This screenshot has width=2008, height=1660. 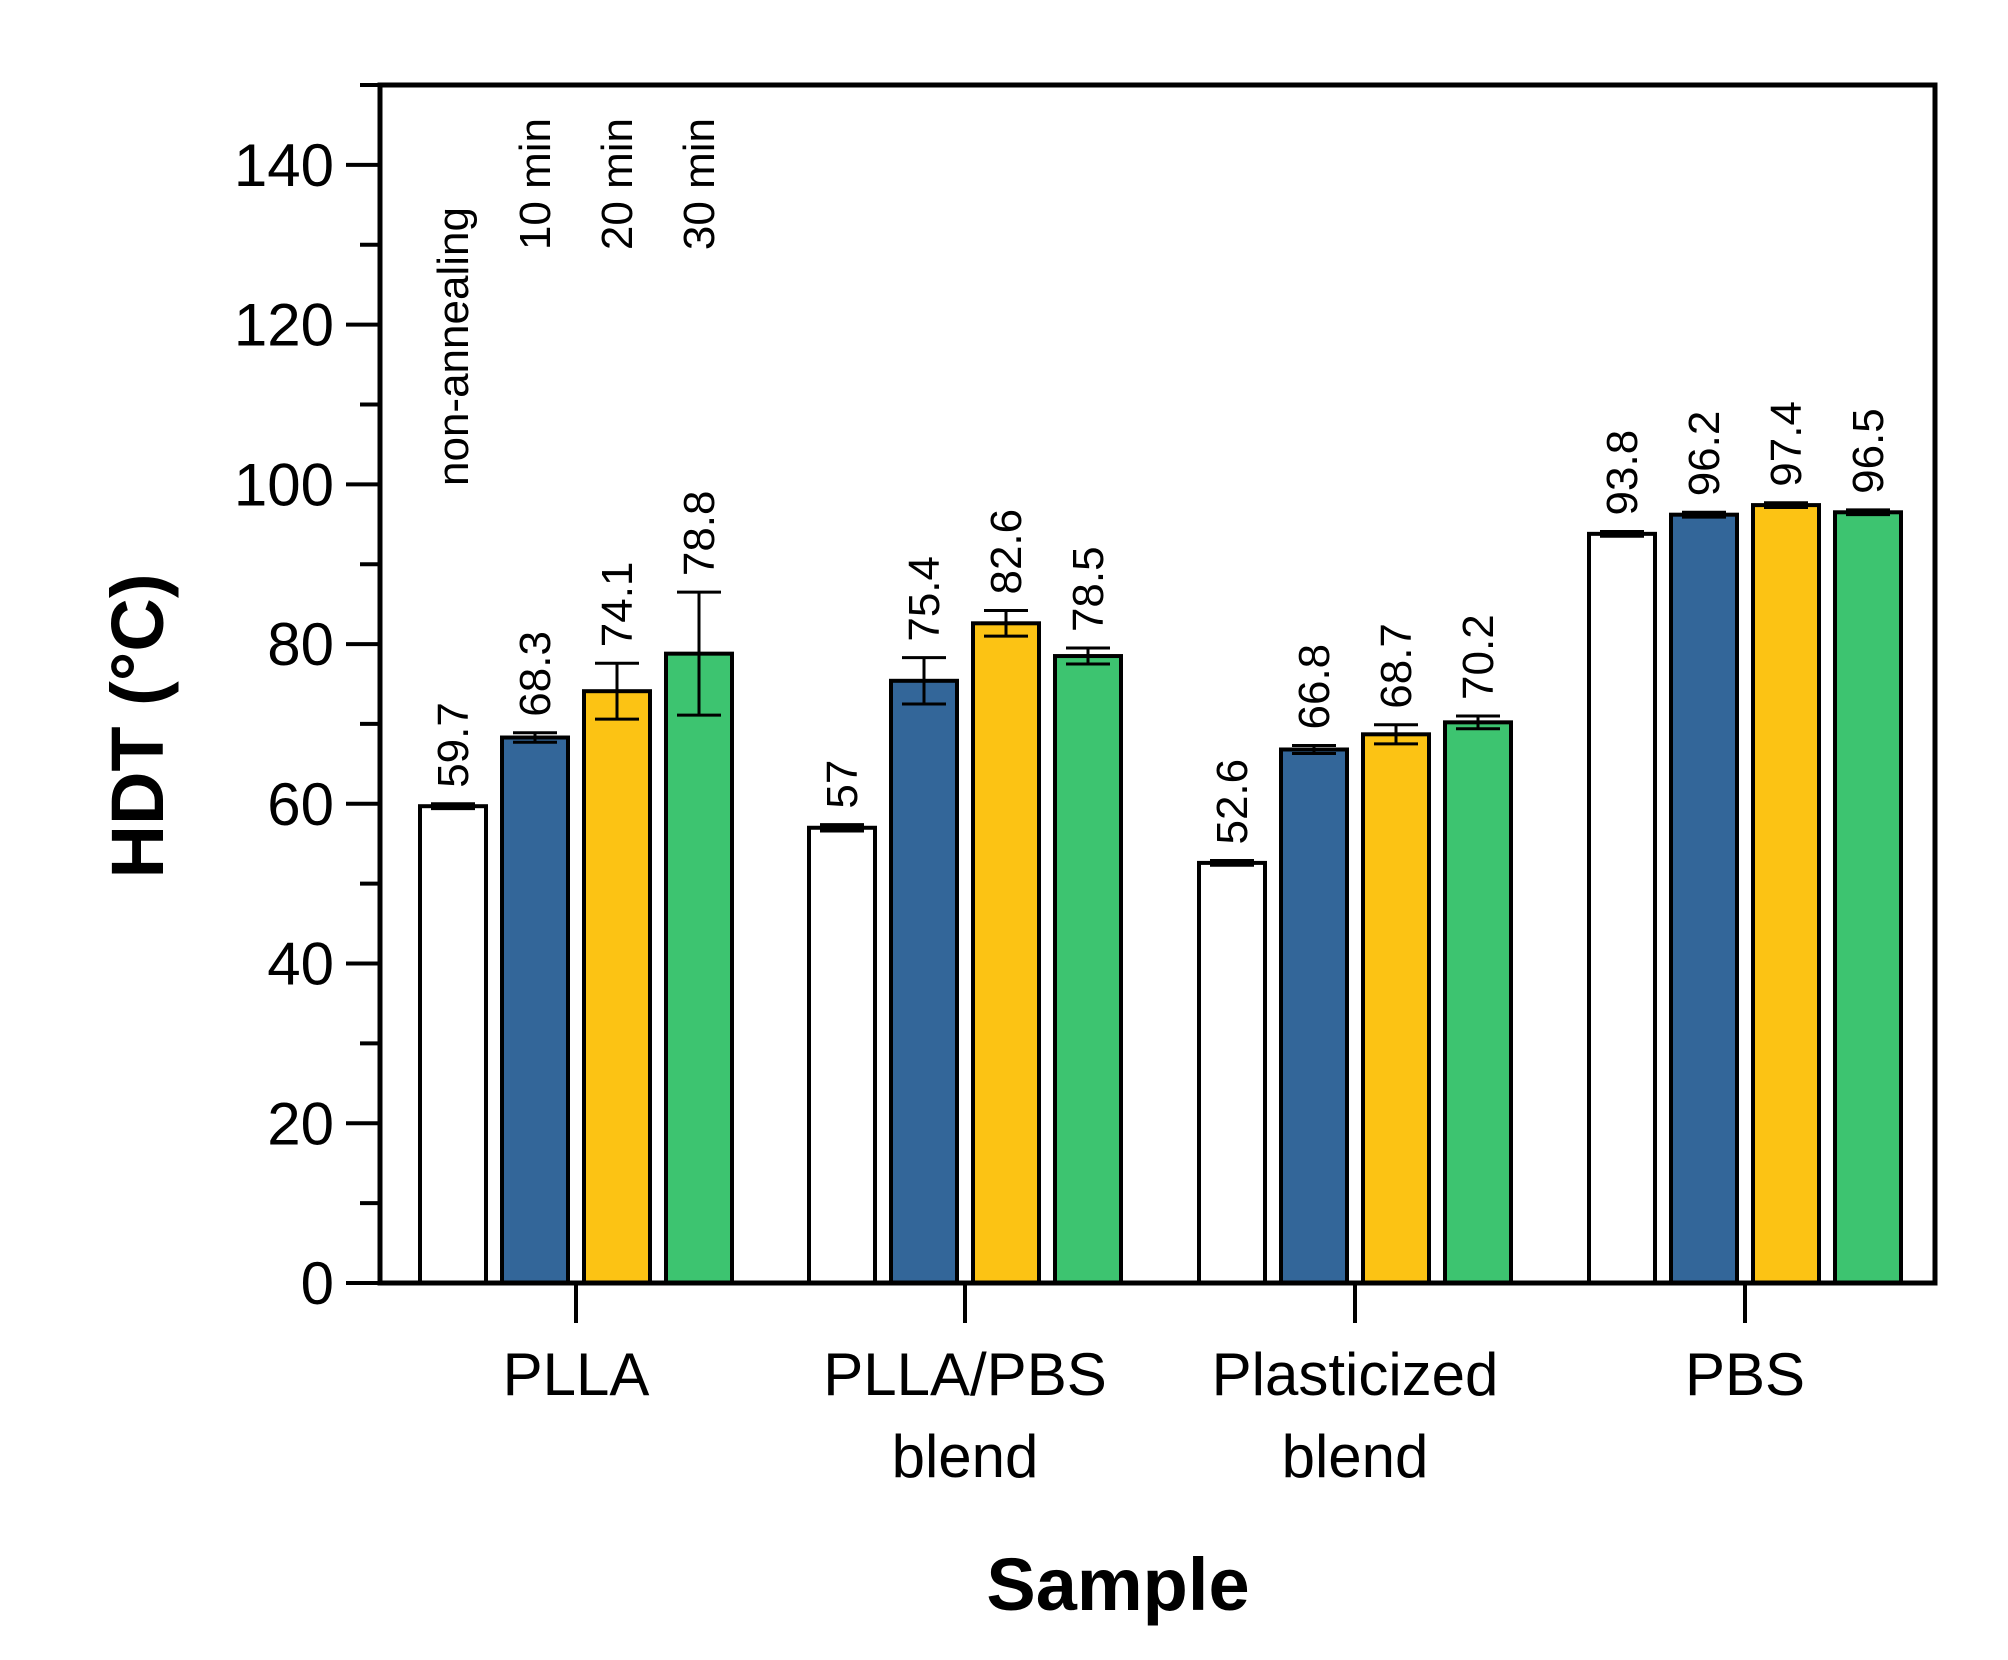 I want to click on legend-label-2: 20 min, so click(x=617, y=184).